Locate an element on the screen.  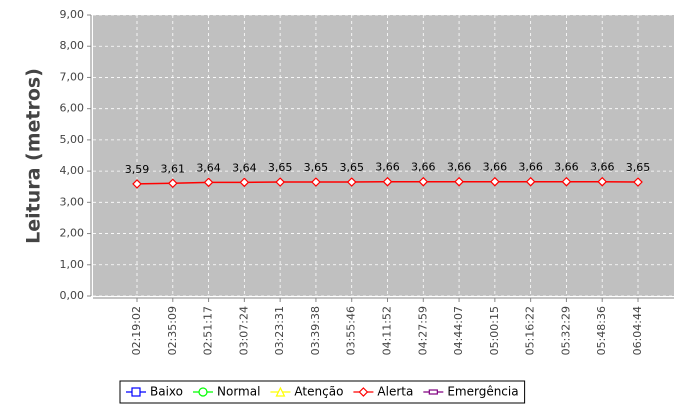
x-tick-label: 02:51:17 is located at coordinates (208, 330).